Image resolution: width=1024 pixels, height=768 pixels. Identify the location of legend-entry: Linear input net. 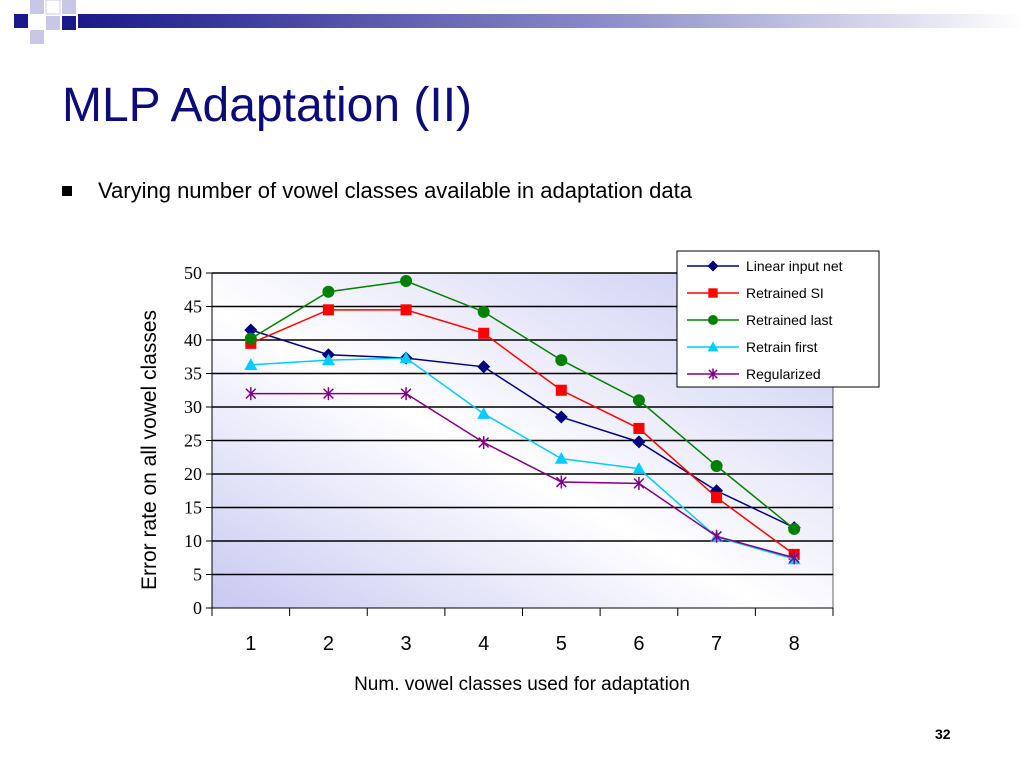
(765, 266).